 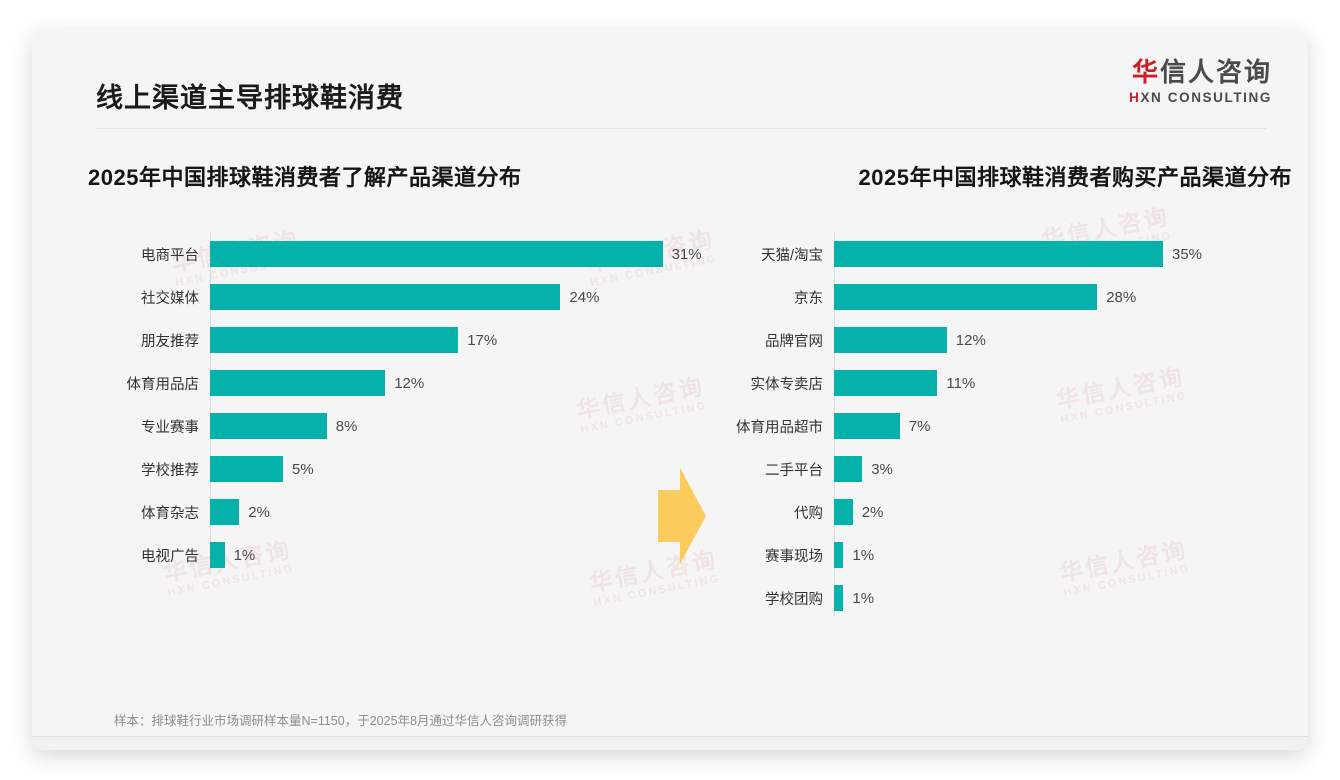 I want to click on bar-value-label: 24%, so click(x=584, y=297).